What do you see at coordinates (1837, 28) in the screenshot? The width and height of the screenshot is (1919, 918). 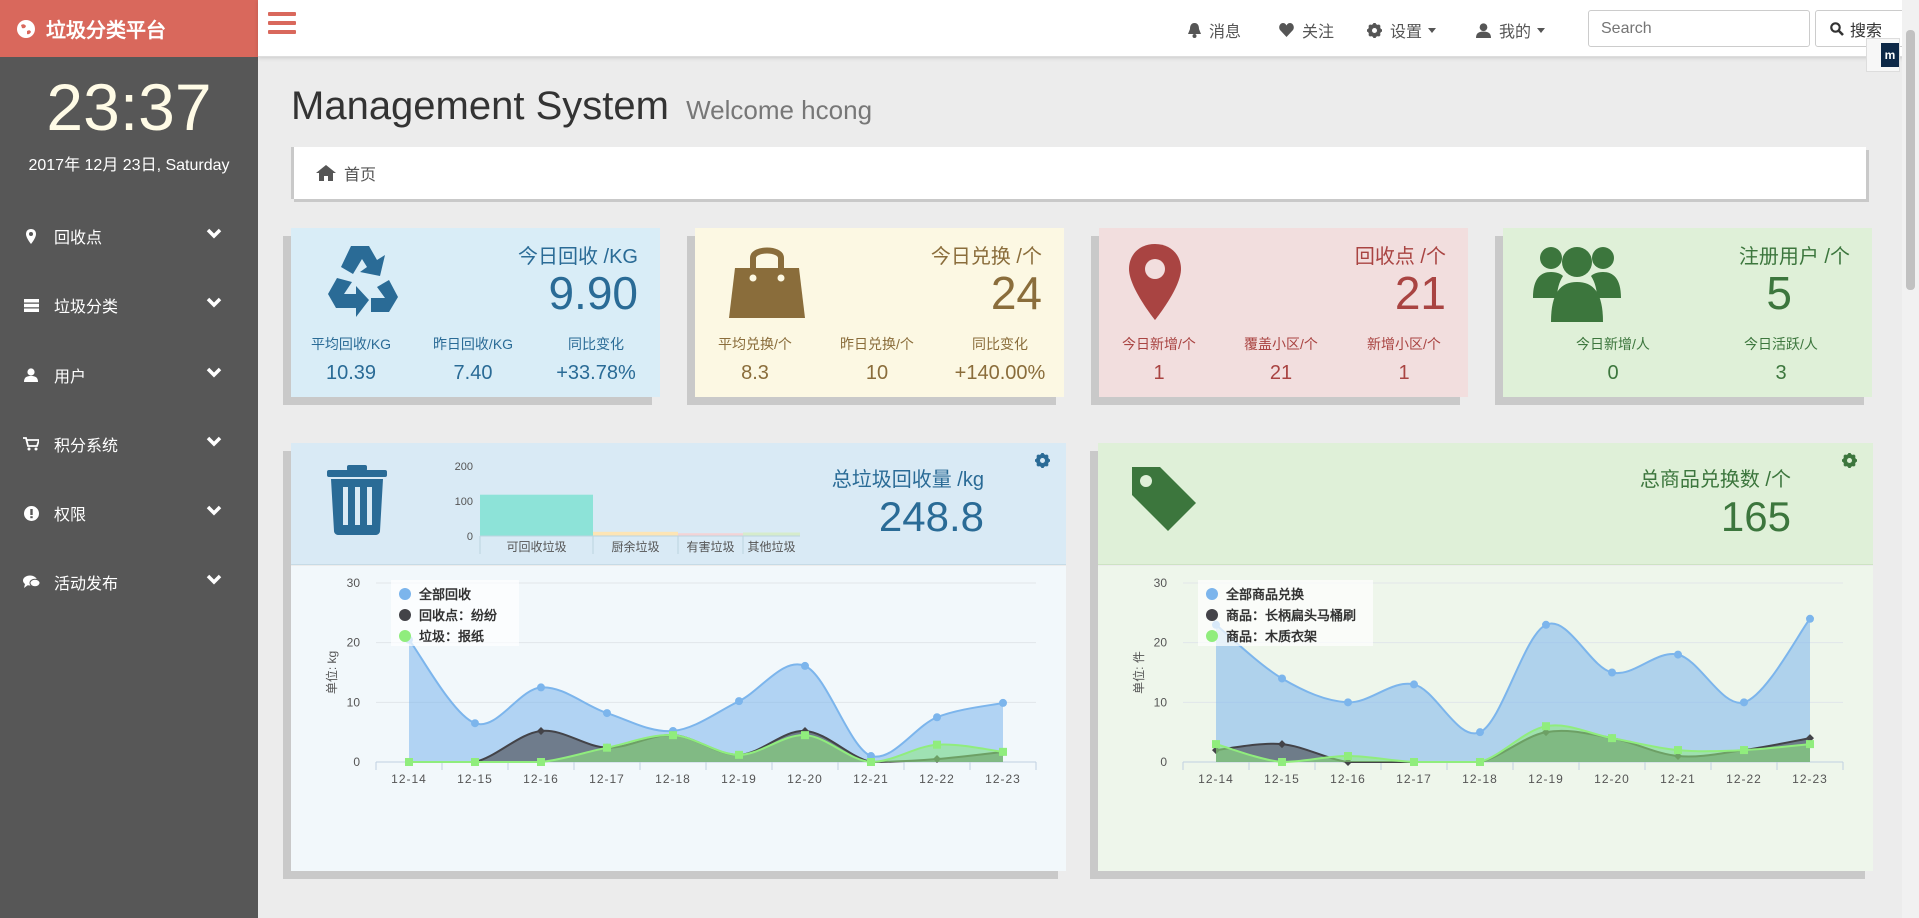 I see `search-icon` at bounding box center [1837, 28].